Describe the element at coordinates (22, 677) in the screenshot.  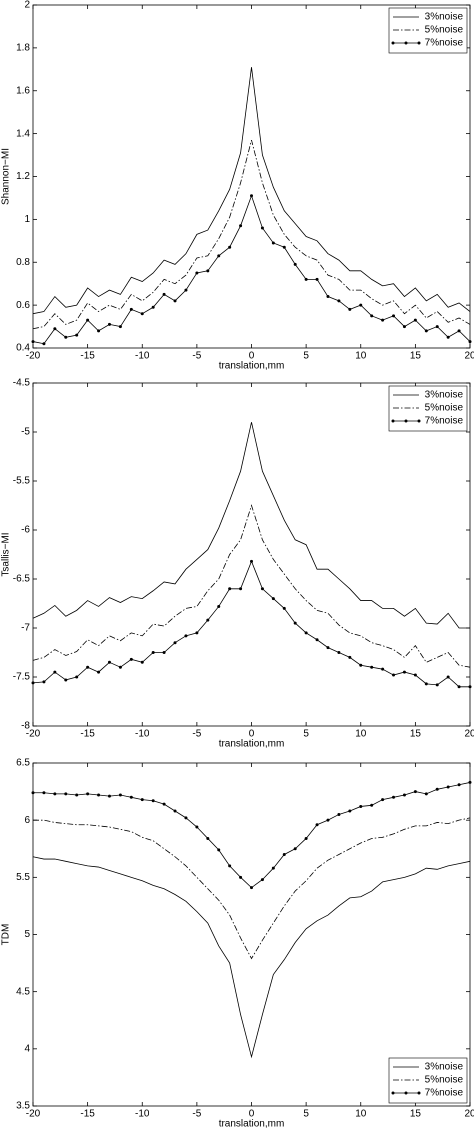
I see `y-tick-label: -7.5` at that location.